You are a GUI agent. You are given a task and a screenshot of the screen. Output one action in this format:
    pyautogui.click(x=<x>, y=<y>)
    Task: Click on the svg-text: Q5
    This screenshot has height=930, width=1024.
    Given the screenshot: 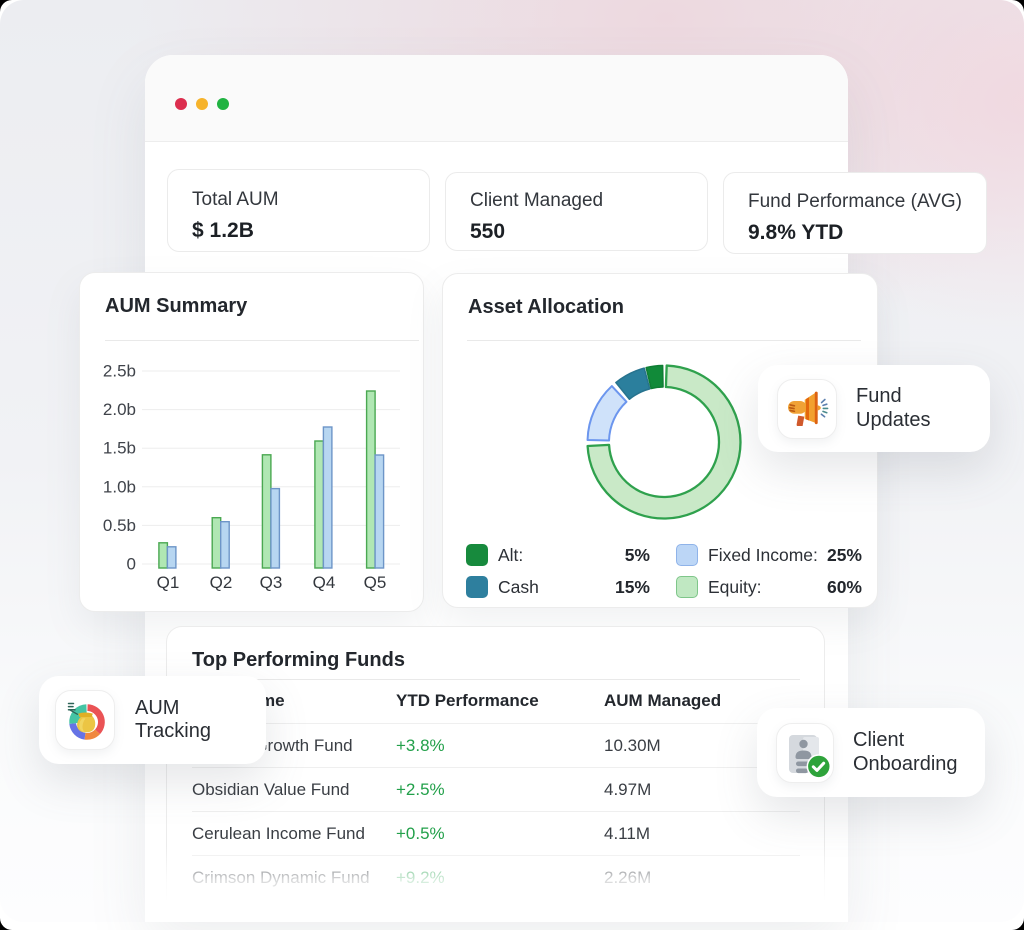 What is the action you would take?
    pyautogui.click(x=375, y=582)
    